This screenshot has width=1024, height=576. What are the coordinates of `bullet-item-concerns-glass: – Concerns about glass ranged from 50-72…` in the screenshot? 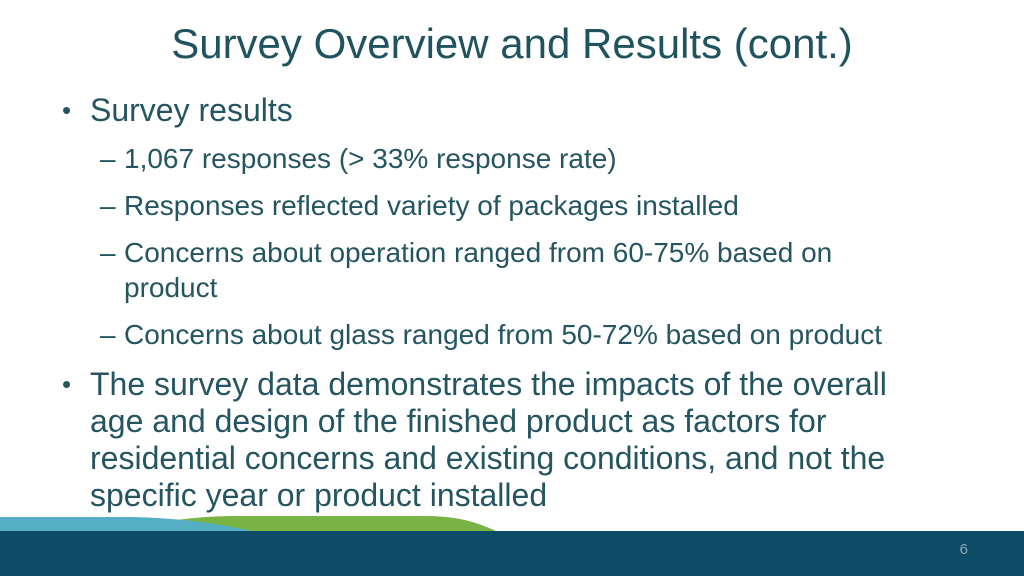 It's located at (486, 334).